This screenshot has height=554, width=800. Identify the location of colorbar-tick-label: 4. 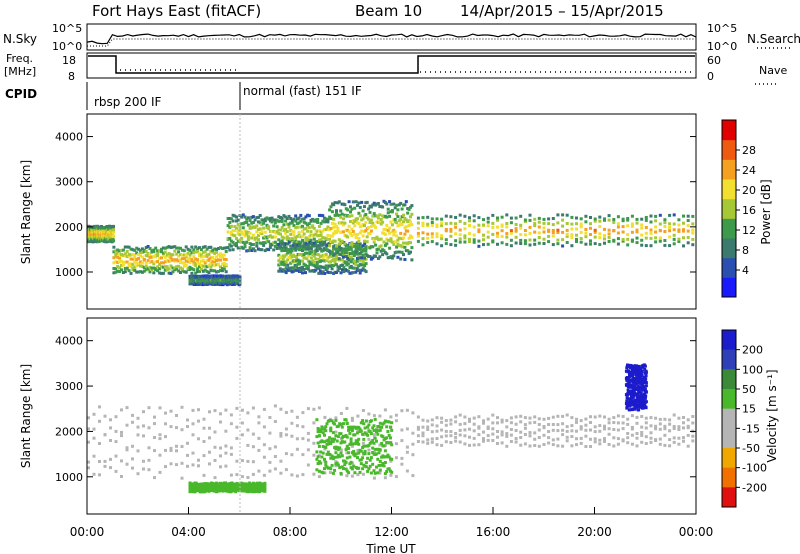
(745, 270).